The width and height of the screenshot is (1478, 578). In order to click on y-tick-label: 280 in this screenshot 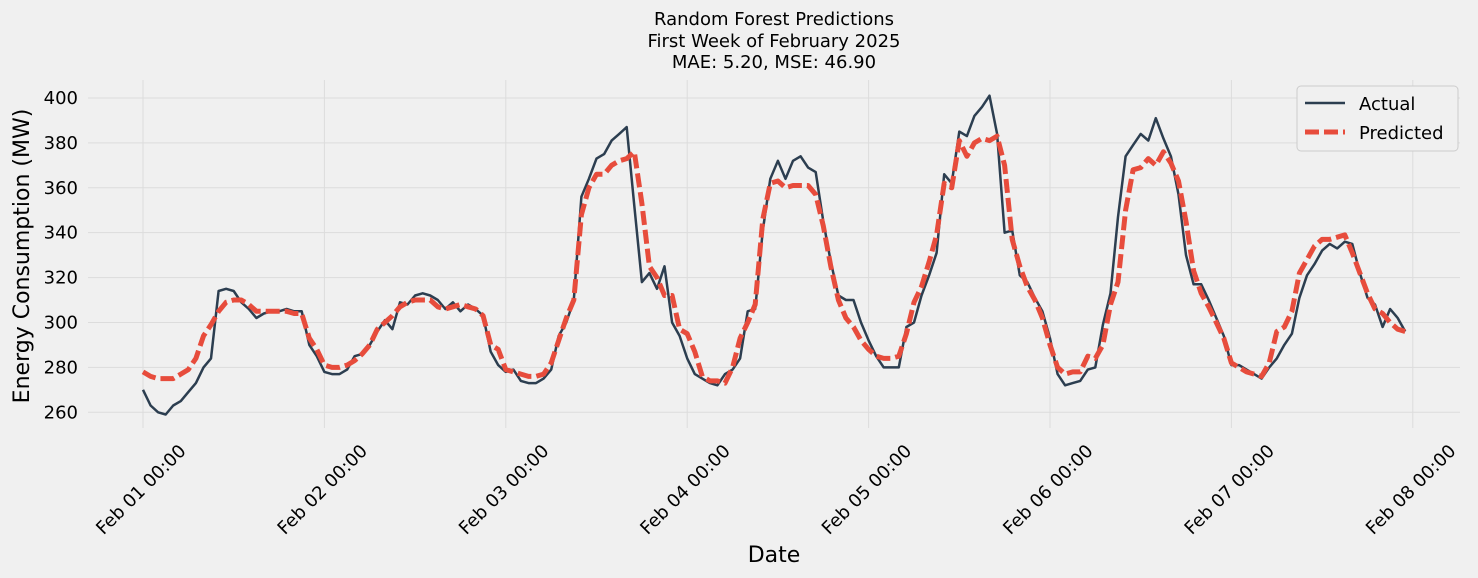, I will do `click(61, 367)`.